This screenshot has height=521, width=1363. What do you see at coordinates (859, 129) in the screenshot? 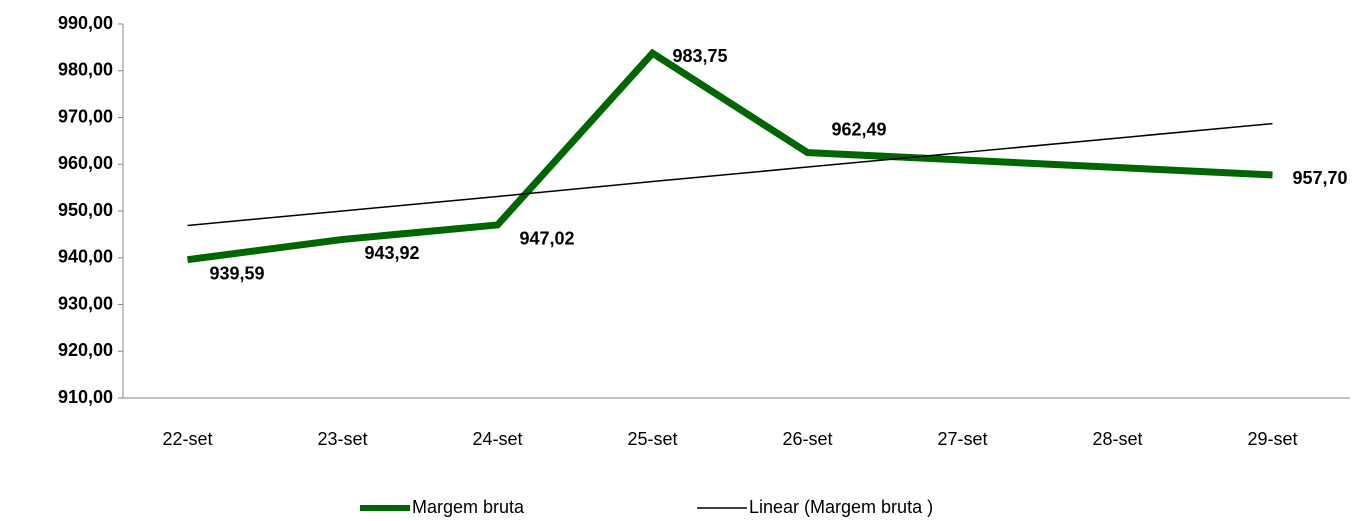
I see `value-label: 962,49` at bounding box center [859, 129].